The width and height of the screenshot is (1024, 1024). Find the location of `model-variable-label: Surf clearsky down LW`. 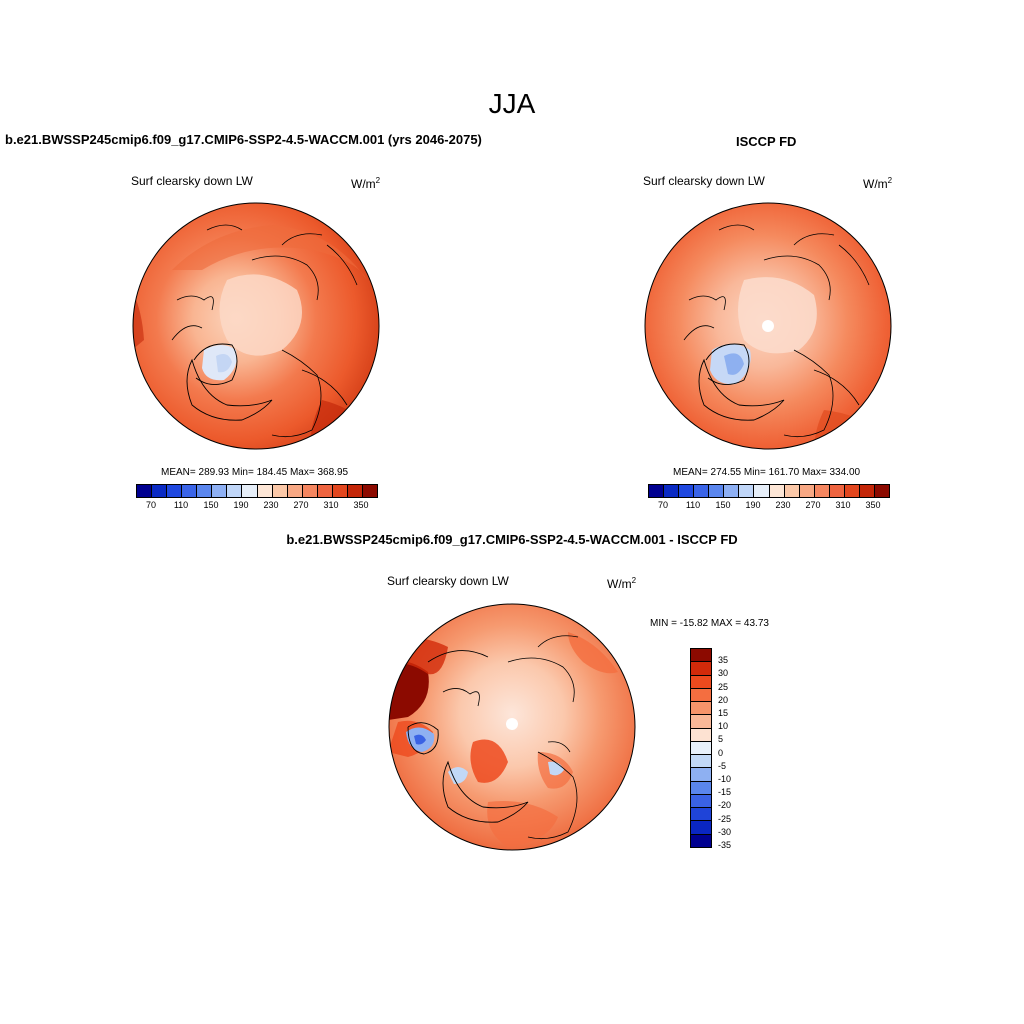

model-variable-label: Surf clearsky down LW is located at coordinates (192, 181).